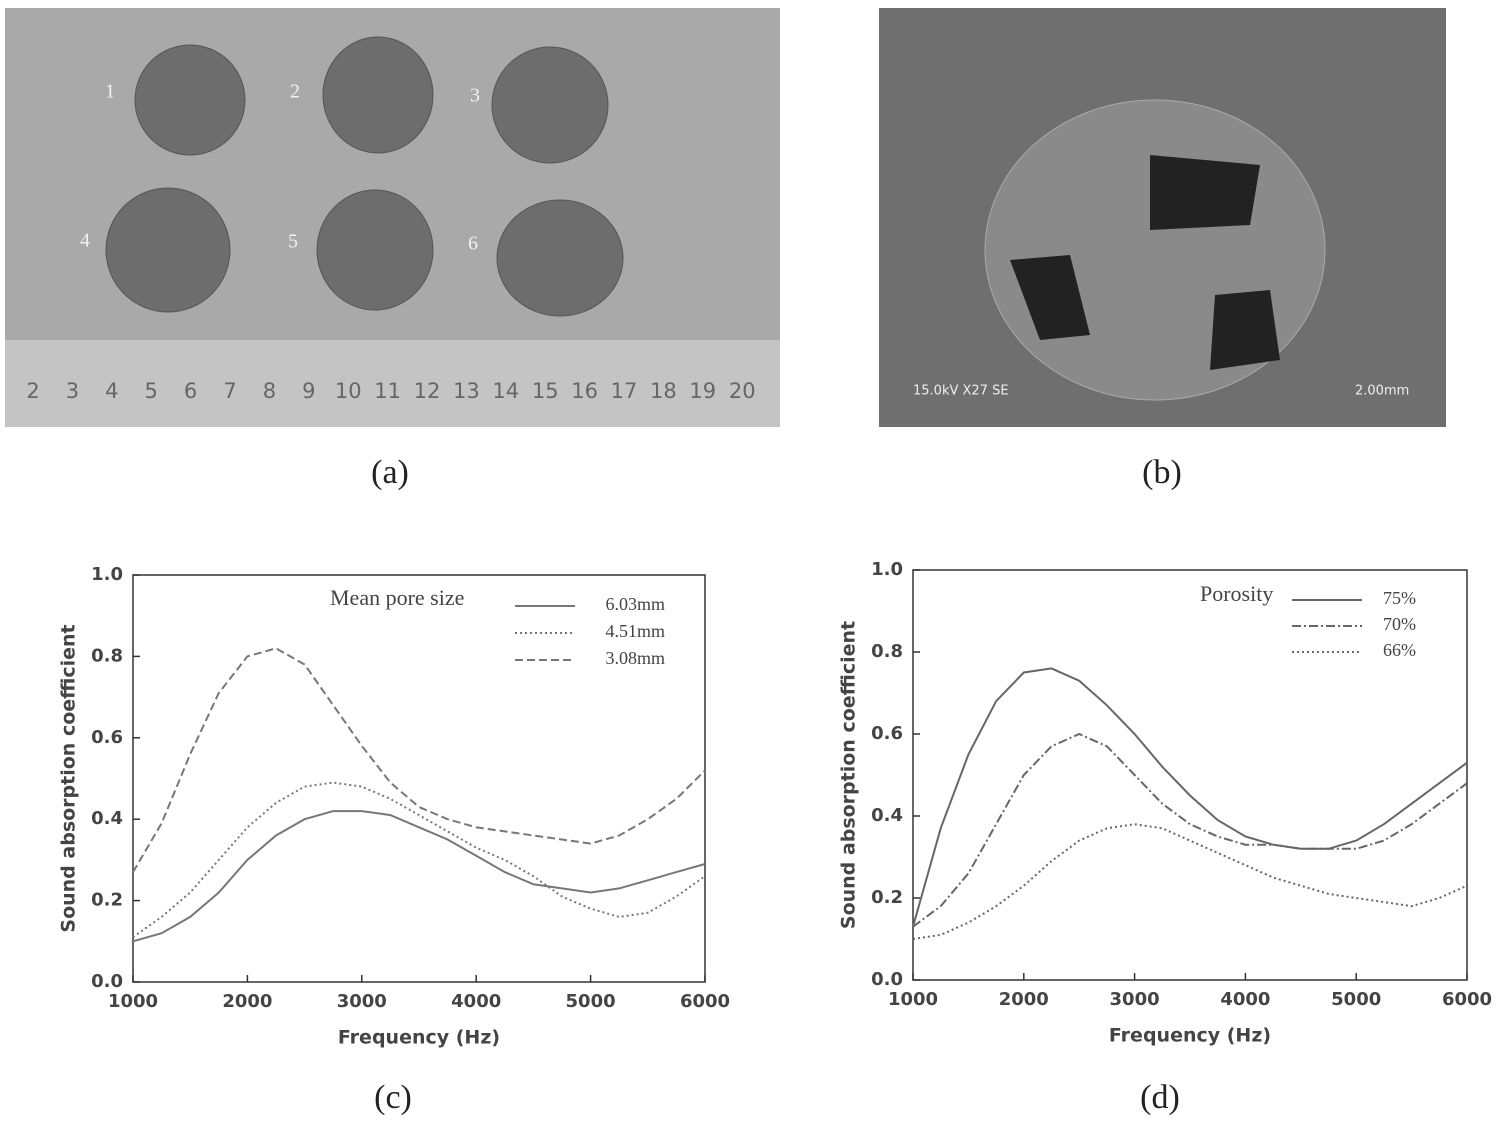 The height and width of the screenshot is (1127, 1496). Describe the element at coordinates (308, 391) in the screenshot. I see `ruler-label: 9` at that location.